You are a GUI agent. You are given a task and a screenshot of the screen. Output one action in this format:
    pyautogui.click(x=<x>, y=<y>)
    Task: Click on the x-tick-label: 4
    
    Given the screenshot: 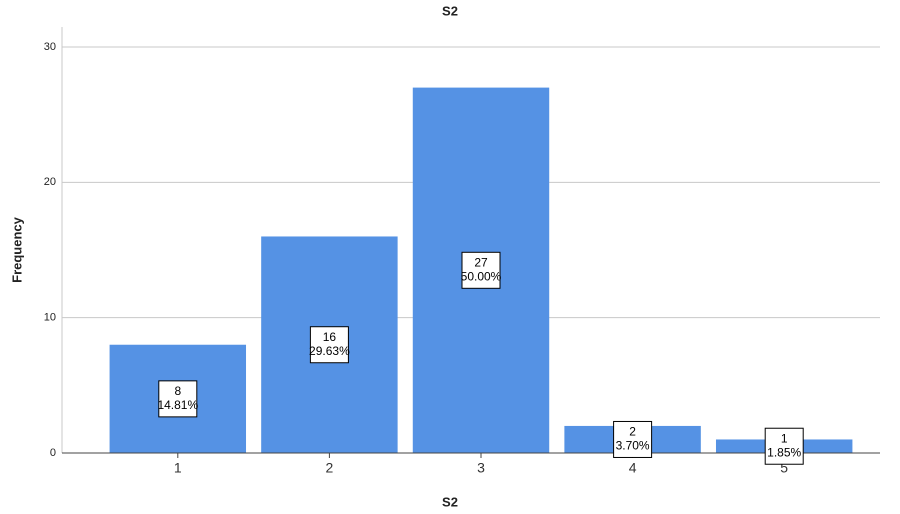 What is the action you would take?
    pyautogui.click(x=633, y=468)
    